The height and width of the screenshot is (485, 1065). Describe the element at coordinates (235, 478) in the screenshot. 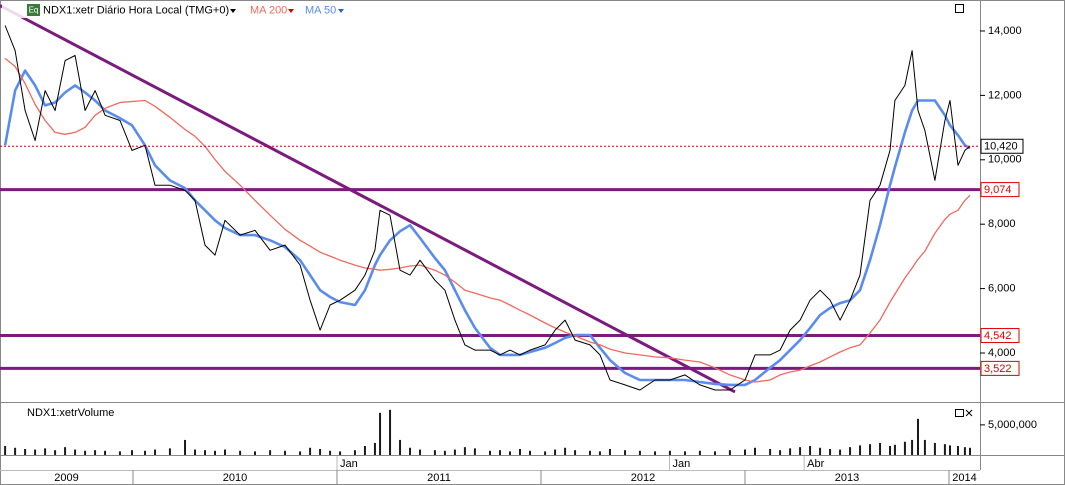

I see `x-tick-label: 2010` at that location.